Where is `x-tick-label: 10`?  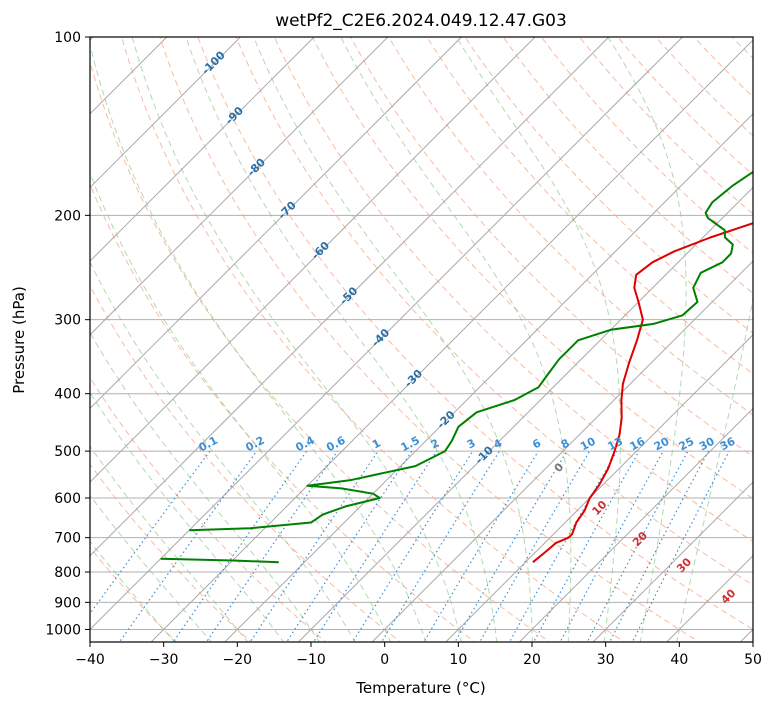
x-tick-label: 10 is located at coordinates (458, 660).